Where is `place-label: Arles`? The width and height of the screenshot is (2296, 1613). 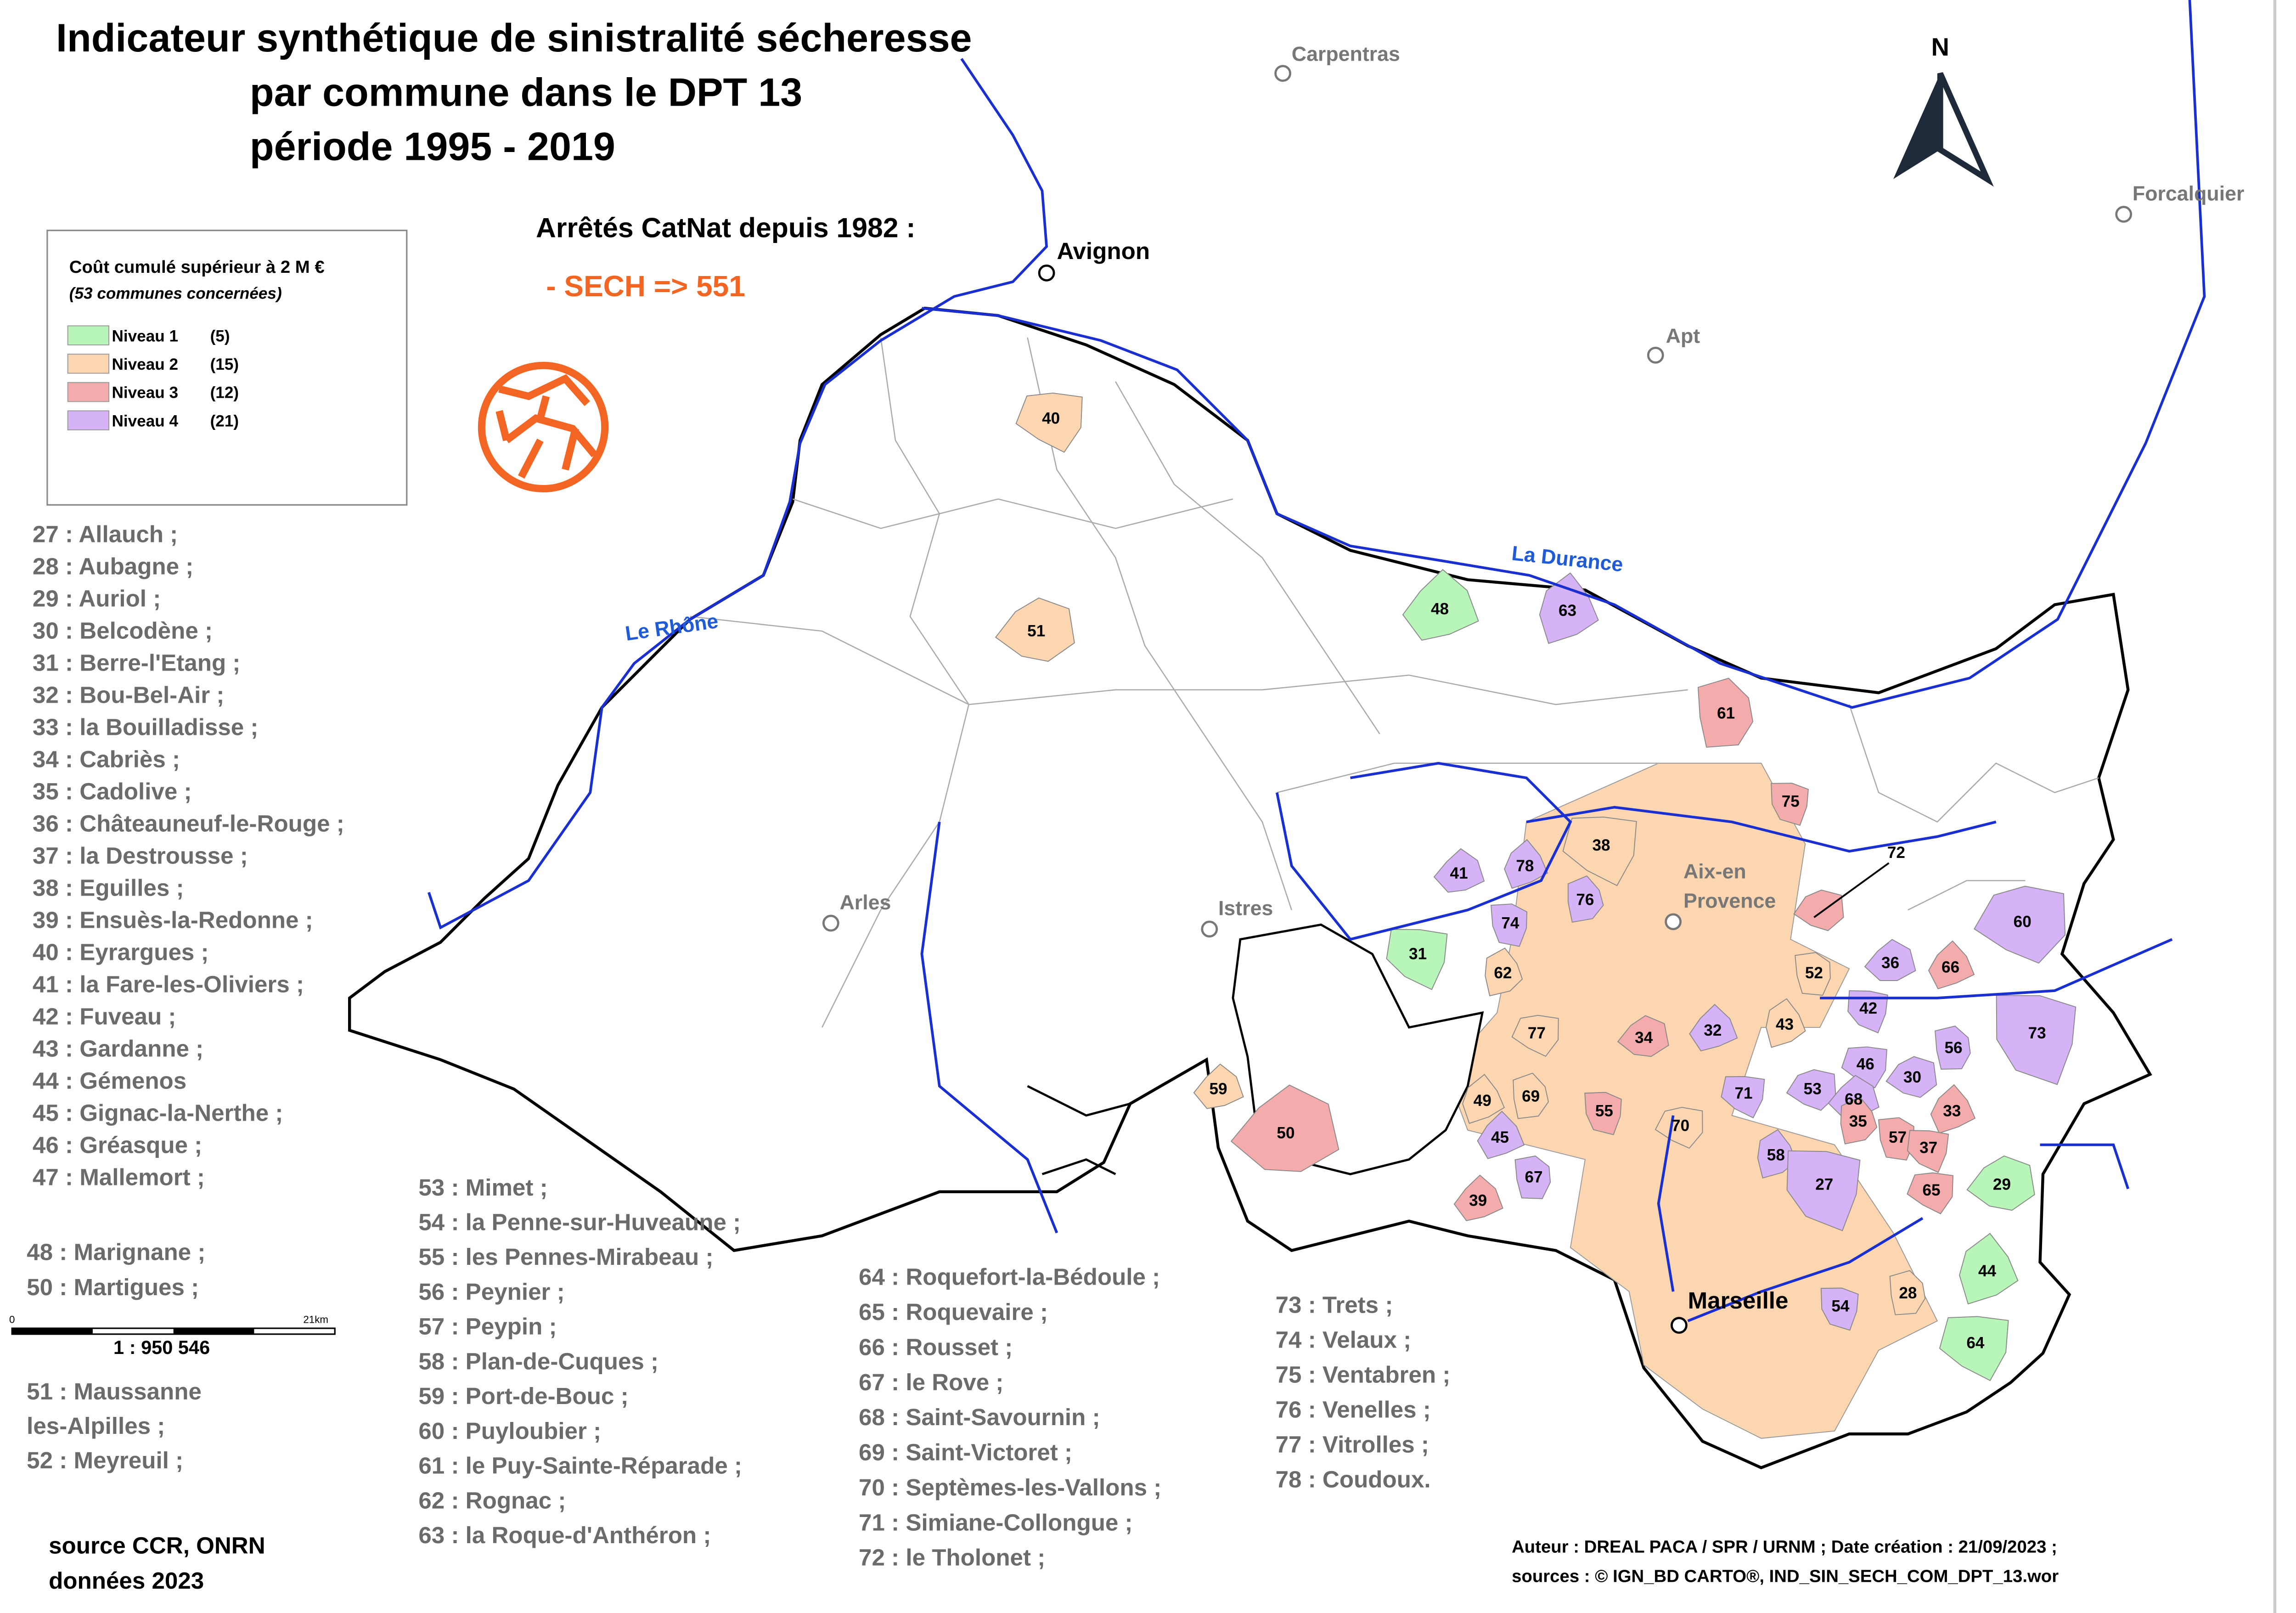
place-label: Arles is located at coordinates (865, 903).